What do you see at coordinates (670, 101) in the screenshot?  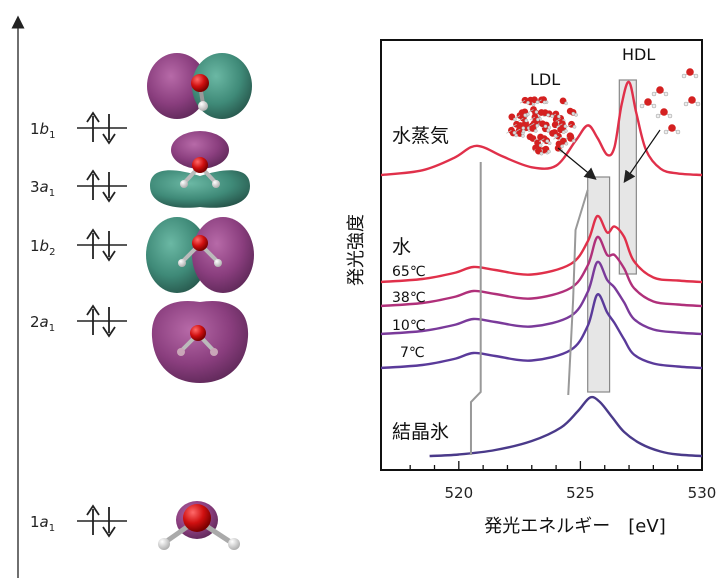 I see `hdl-molecules-picture` at bounding box center [670, 101].